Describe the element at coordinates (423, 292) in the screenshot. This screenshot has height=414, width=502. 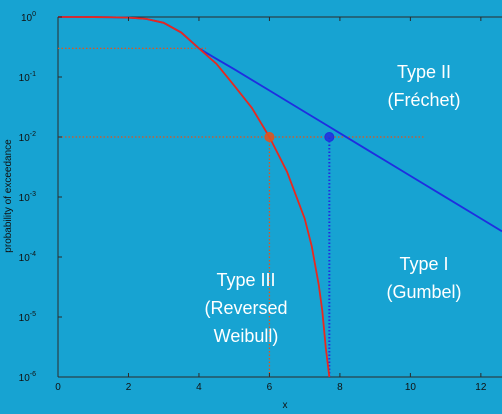
I see `type-i-label-line2: (Gumbel)` at that location.